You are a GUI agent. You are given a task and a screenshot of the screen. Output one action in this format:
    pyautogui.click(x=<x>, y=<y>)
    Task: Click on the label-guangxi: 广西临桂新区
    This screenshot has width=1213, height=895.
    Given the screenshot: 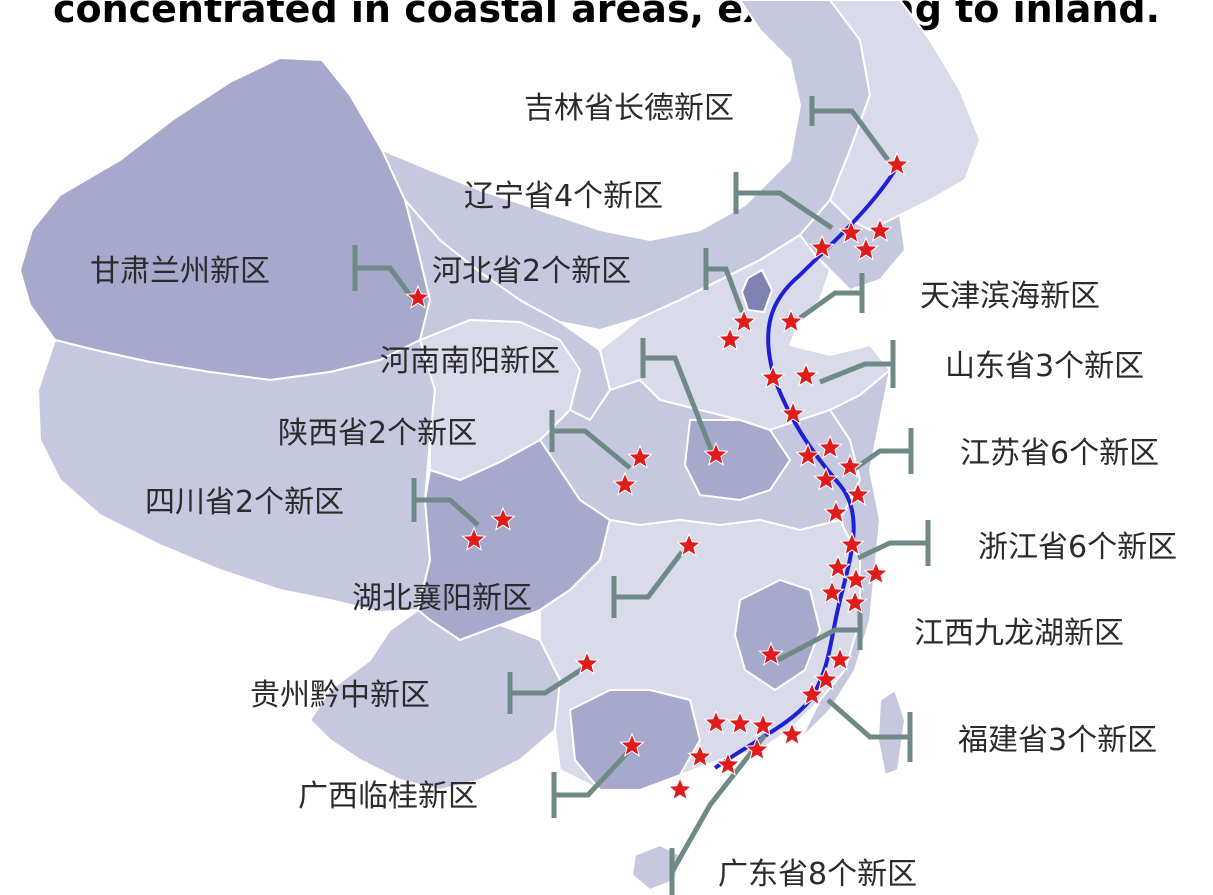 What is the action you would take?
    pyautogui.click(x=388, y=796)
    